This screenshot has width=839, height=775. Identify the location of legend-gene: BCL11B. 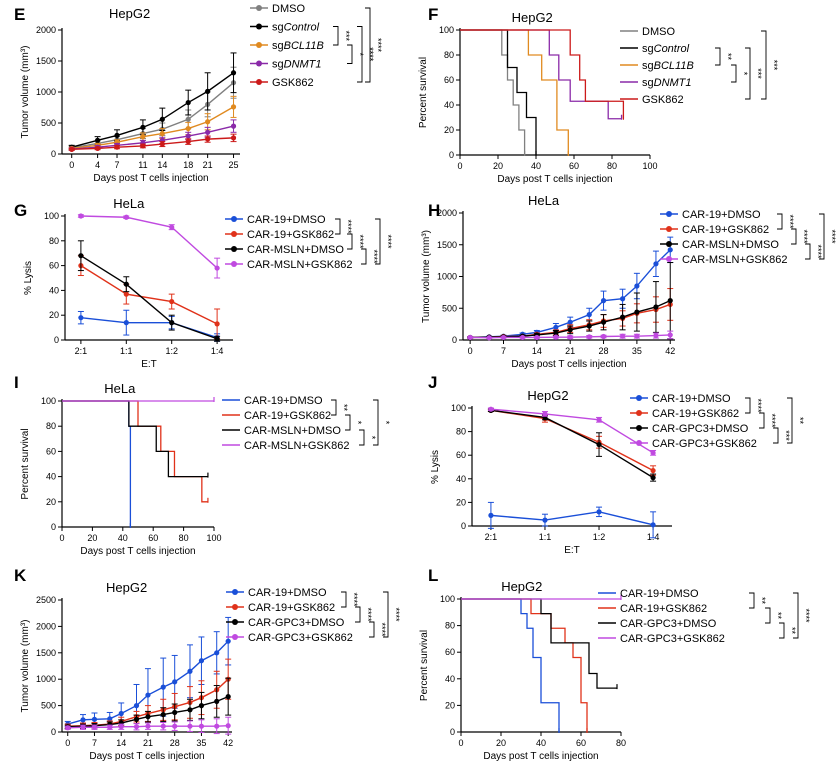
(674, 66).